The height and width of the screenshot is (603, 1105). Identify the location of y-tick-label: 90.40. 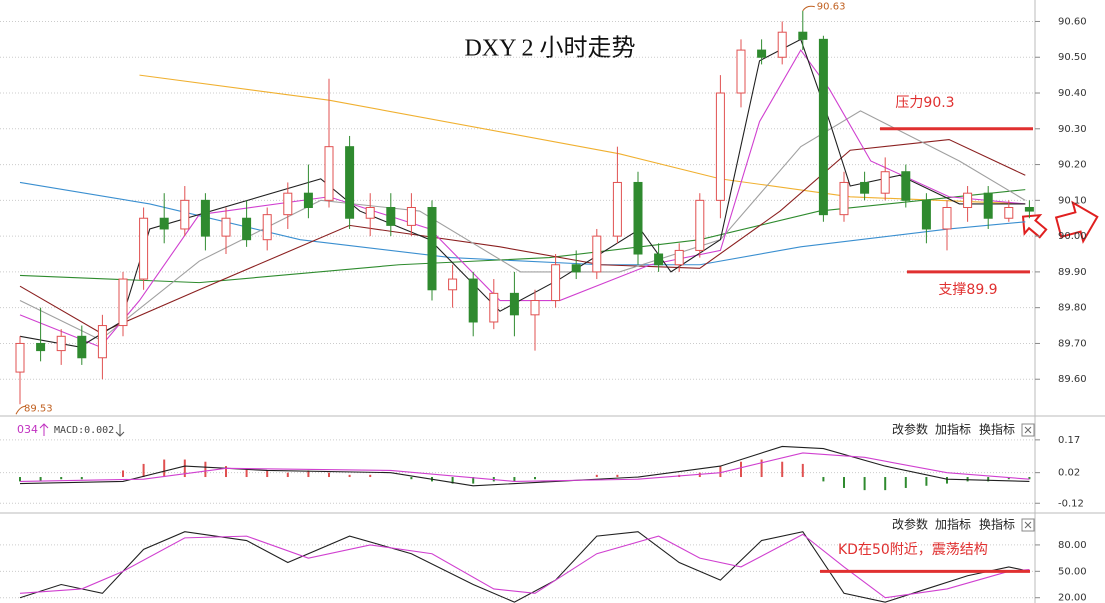
(1072, 93).